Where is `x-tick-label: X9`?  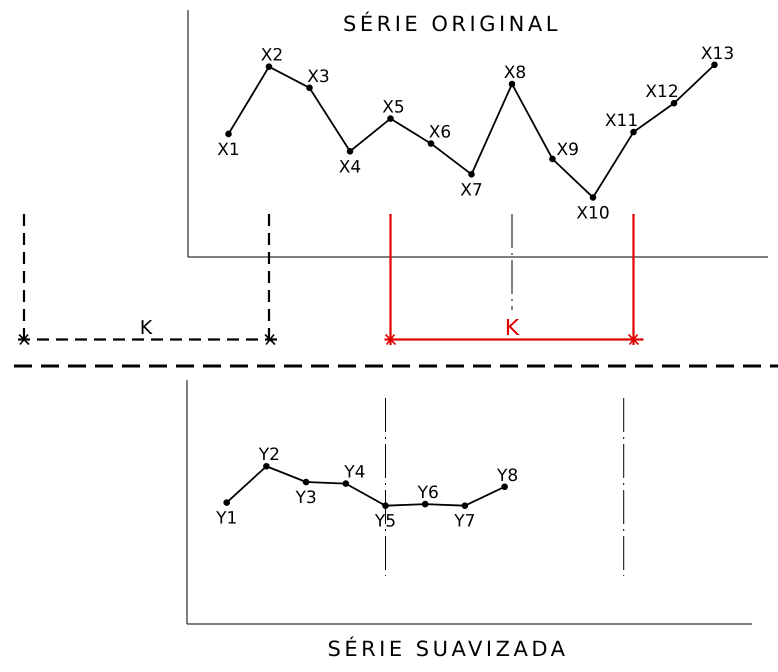
x-tick-label: X9 is located at coordinates (567, 150).